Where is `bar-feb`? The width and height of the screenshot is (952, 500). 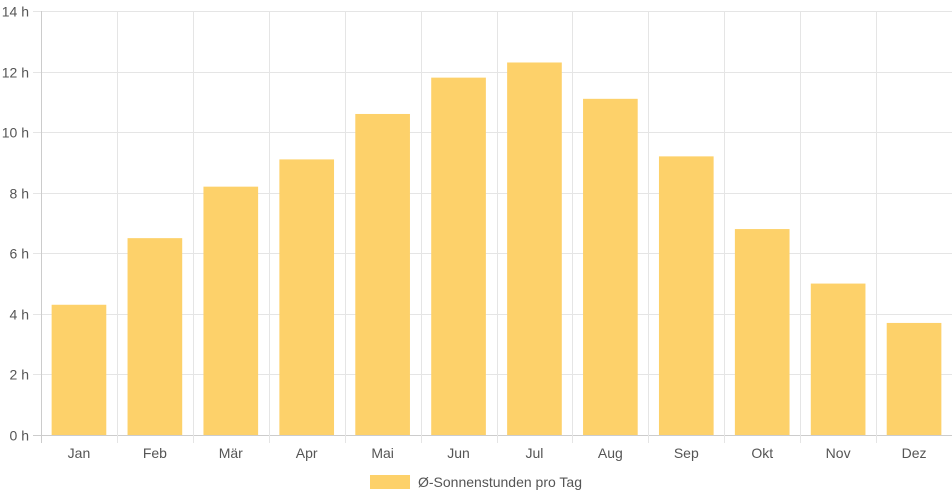 bar-feb is located at coordinates (155, 336).